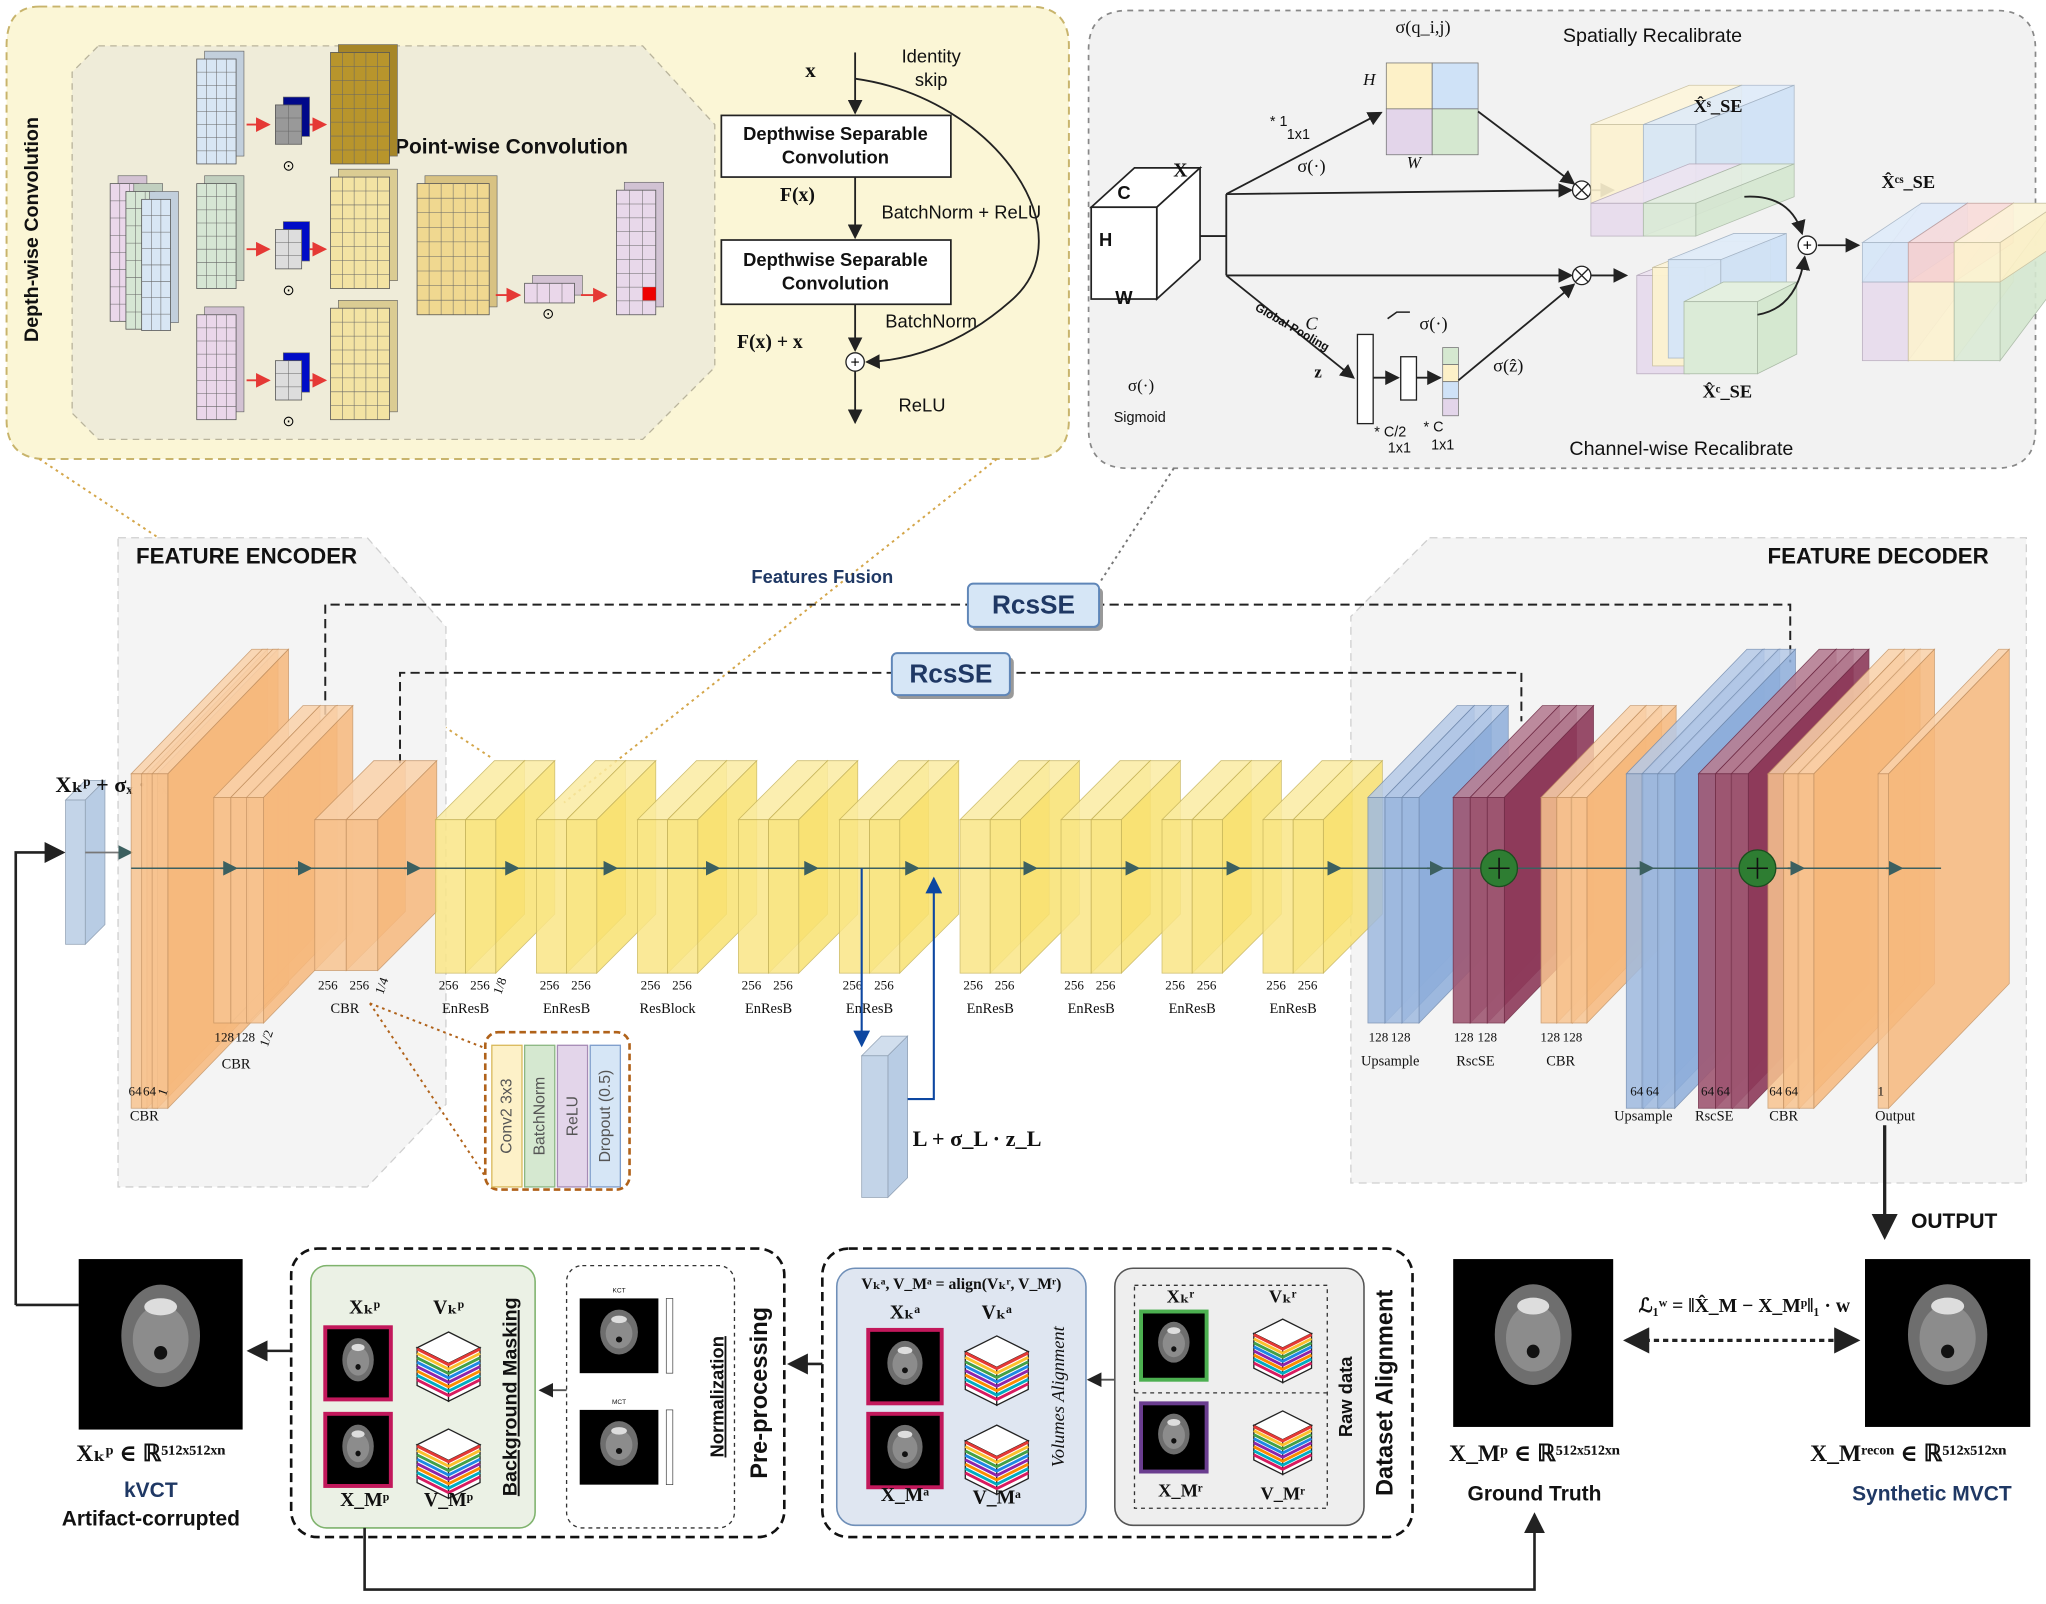 The image size is (2046, 1604). Describe the element at coordinates (822, 576) in the screenshot. I see `label: Features Fusion` at that location.